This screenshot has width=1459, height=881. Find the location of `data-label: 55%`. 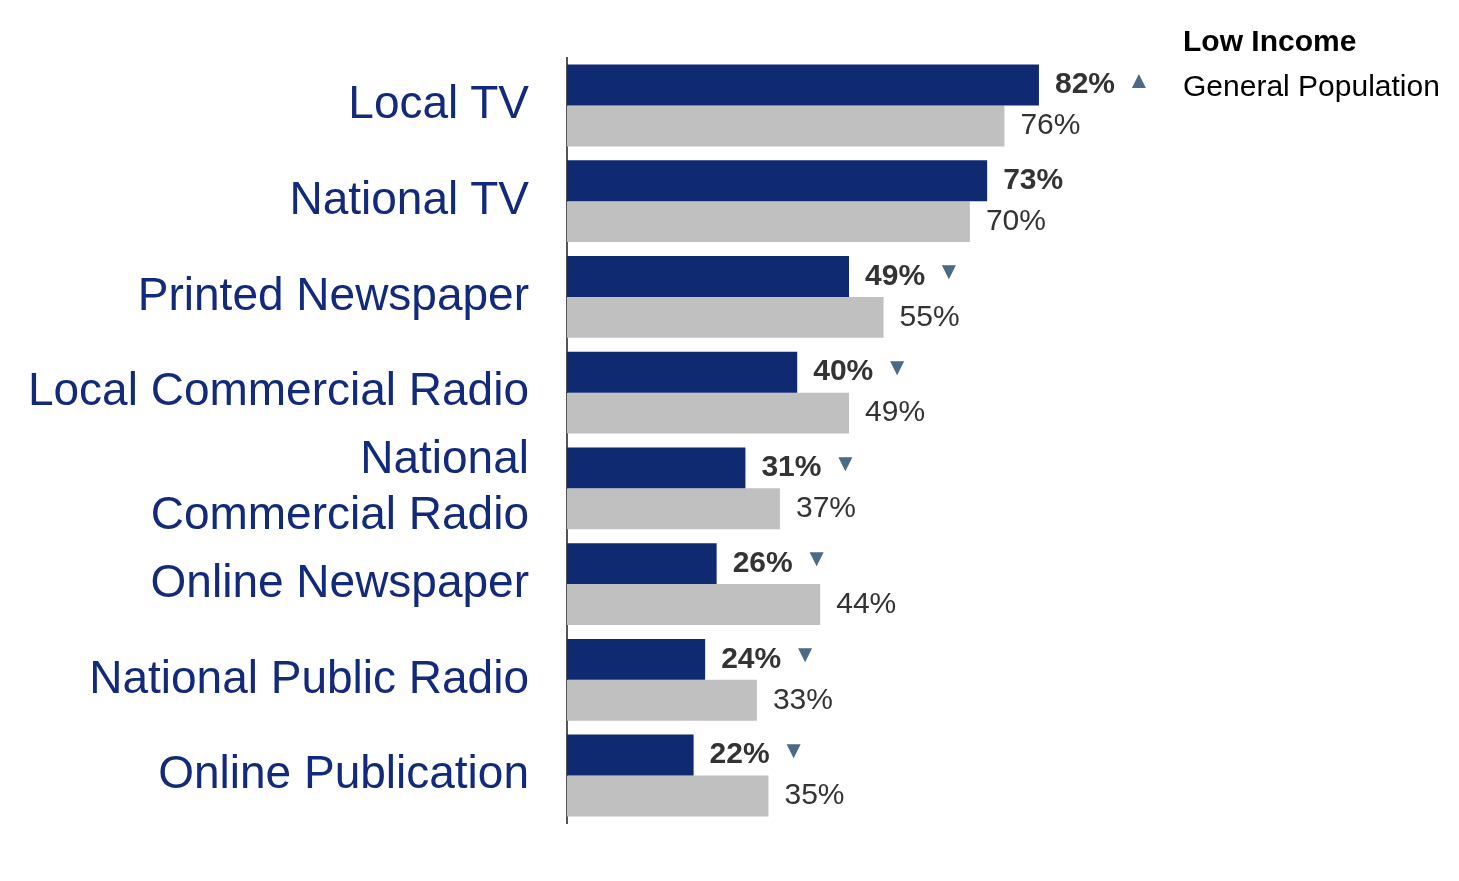

data-label: 55% is located at coordinates (929, 315).